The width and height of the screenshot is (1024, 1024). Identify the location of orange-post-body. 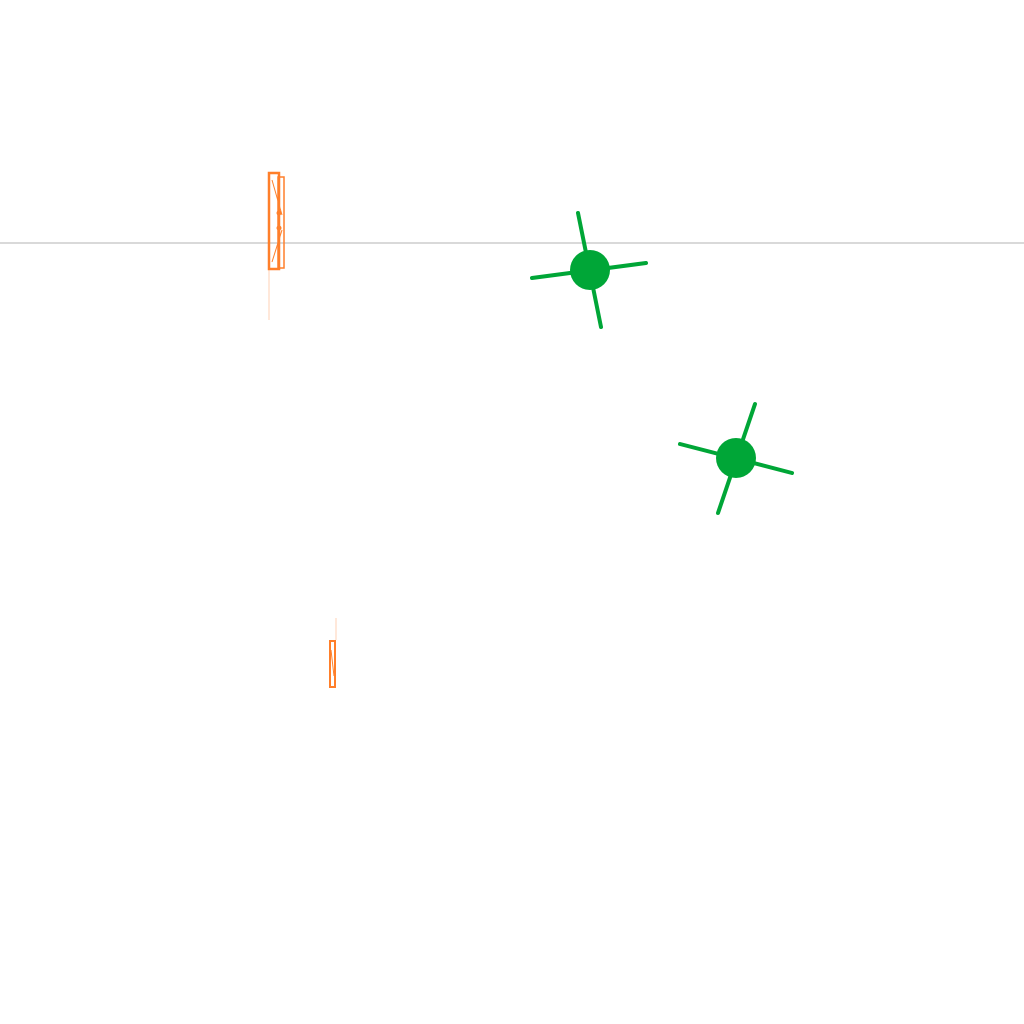
(274, 221).